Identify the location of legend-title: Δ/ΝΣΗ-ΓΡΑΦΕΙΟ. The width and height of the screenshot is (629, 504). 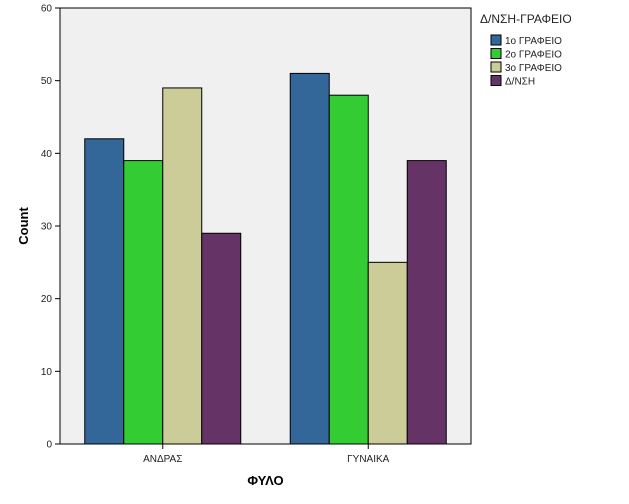
(526, 19).